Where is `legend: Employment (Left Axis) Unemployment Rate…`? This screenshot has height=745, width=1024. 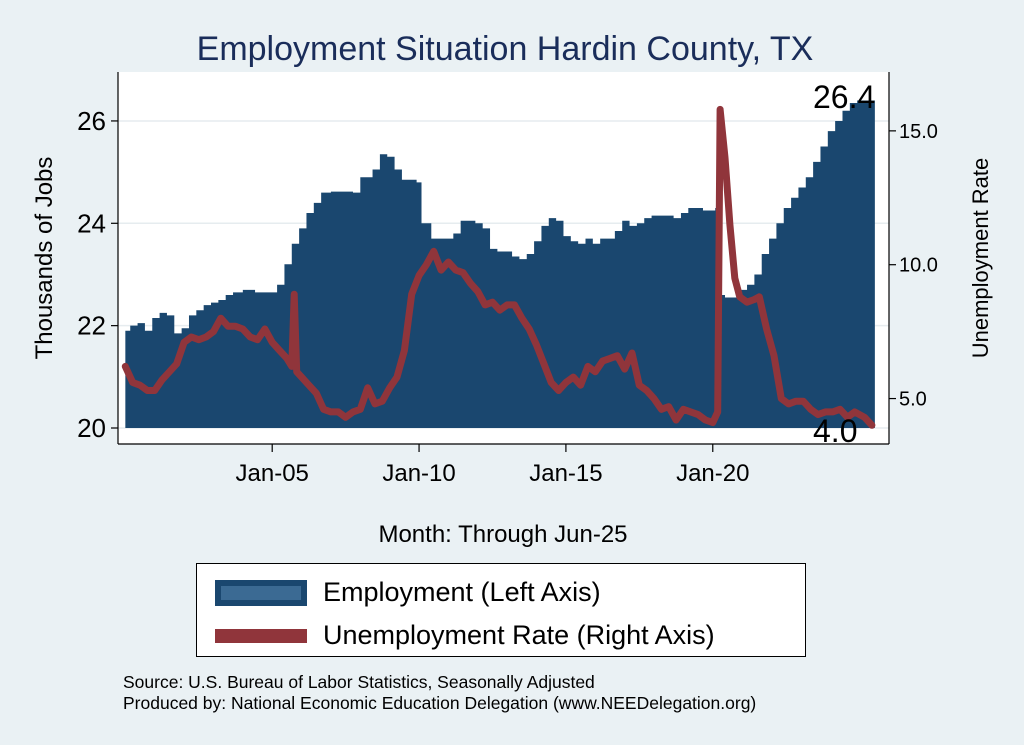 legend: Employment (Left Axis) Unemployment Rate… is located at coordinates (501, 610).